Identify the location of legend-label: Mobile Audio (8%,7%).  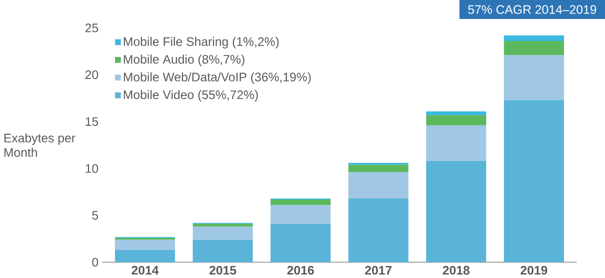
(184, 60).